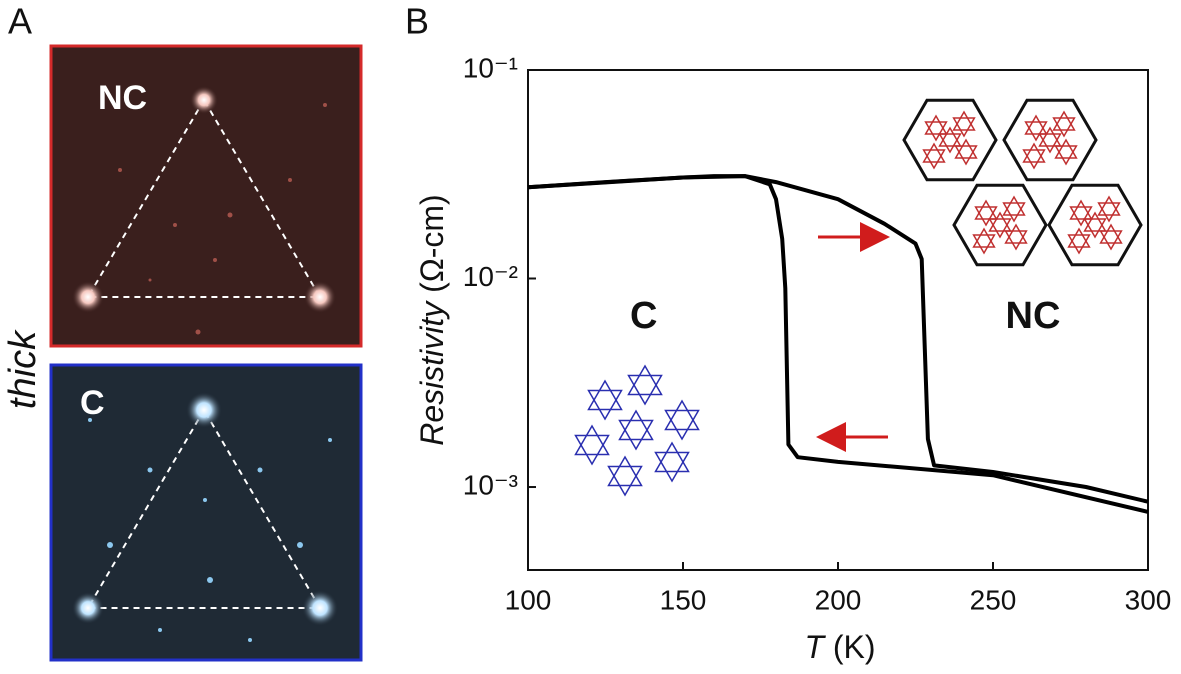  I want to click on annotation: C, so click(643, 316).